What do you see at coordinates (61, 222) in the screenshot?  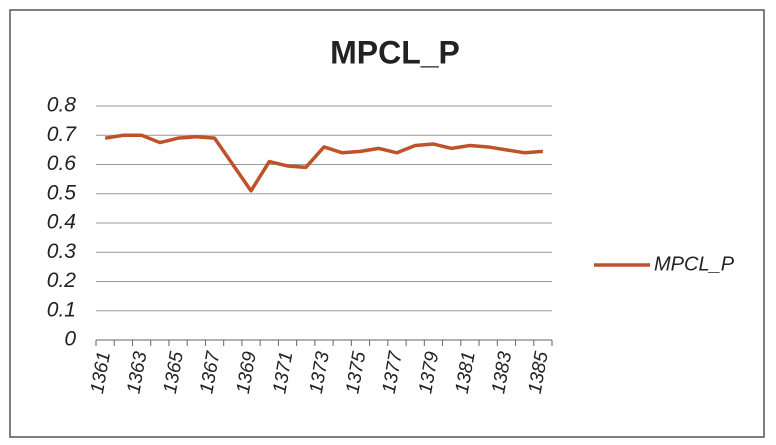 I see `y-tick-label: 0.4` at bounding box center [61, 222].